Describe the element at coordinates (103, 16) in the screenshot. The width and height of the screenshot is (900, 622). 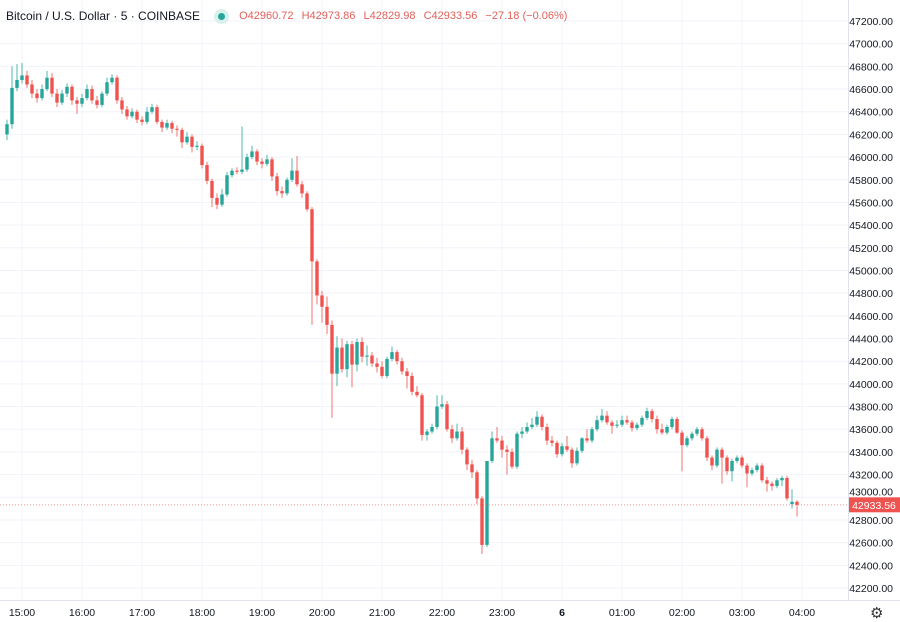
I see `symbol-title: Bitcoin / U.S. Dollar · 5 · COINBASE` at that location.